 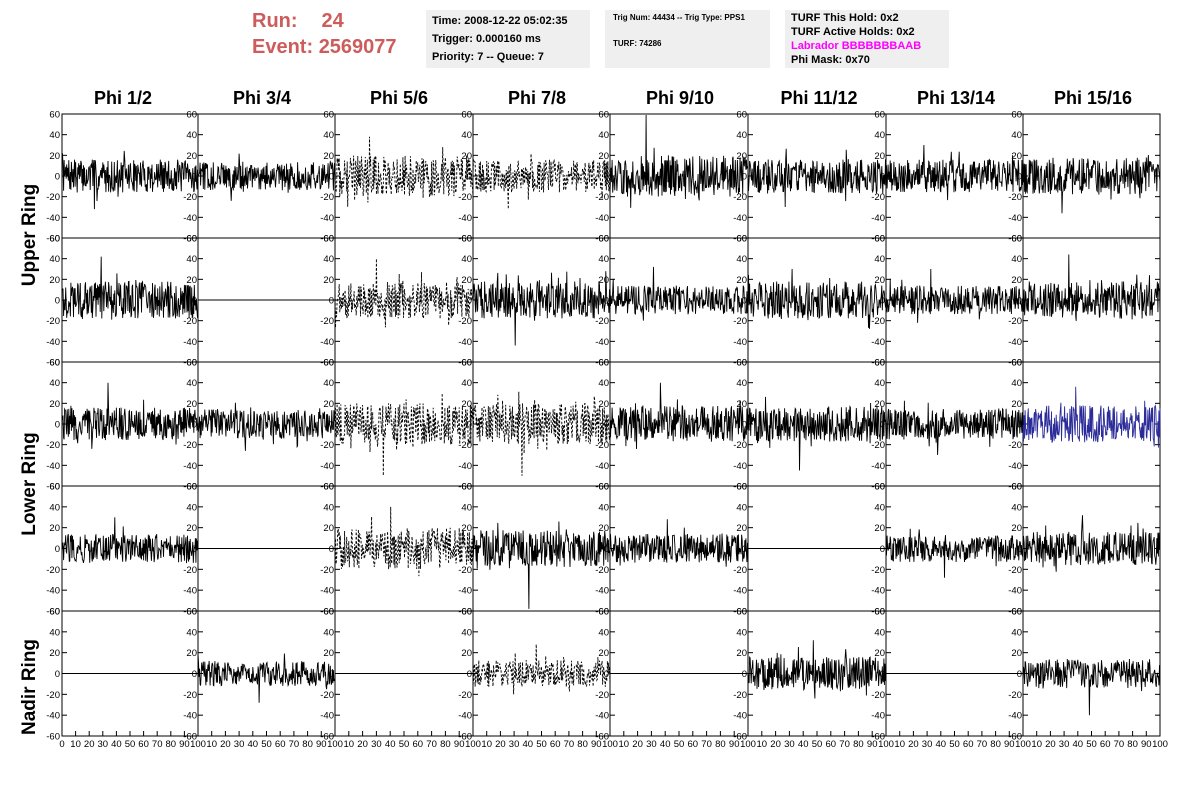 What do you see at coordinates (123, 98) in the screenshot?
I see `column-label-phi-1-2: Phi 1/2` at bounding box center [123, 98].